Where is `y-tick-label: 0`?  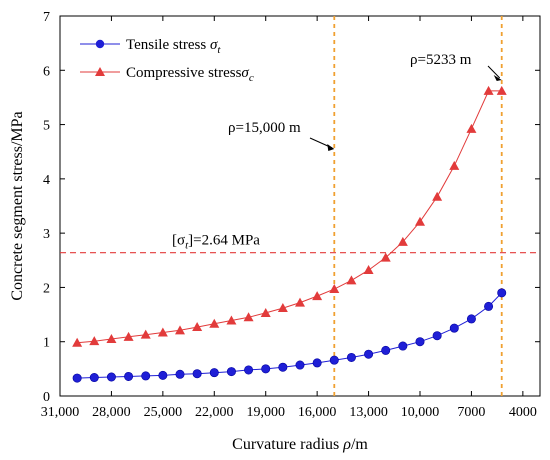 y-tick-label: 0 is located at coordinates (46, 397).